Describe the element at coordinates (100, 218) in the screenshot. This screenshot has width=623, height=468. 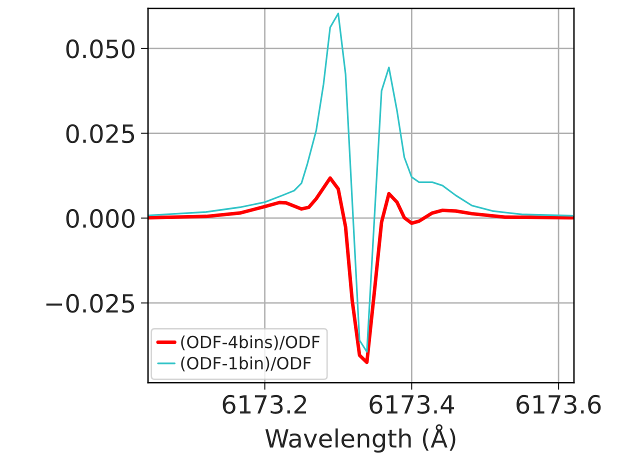
I see `y-tick-label: 0.000` at that location.